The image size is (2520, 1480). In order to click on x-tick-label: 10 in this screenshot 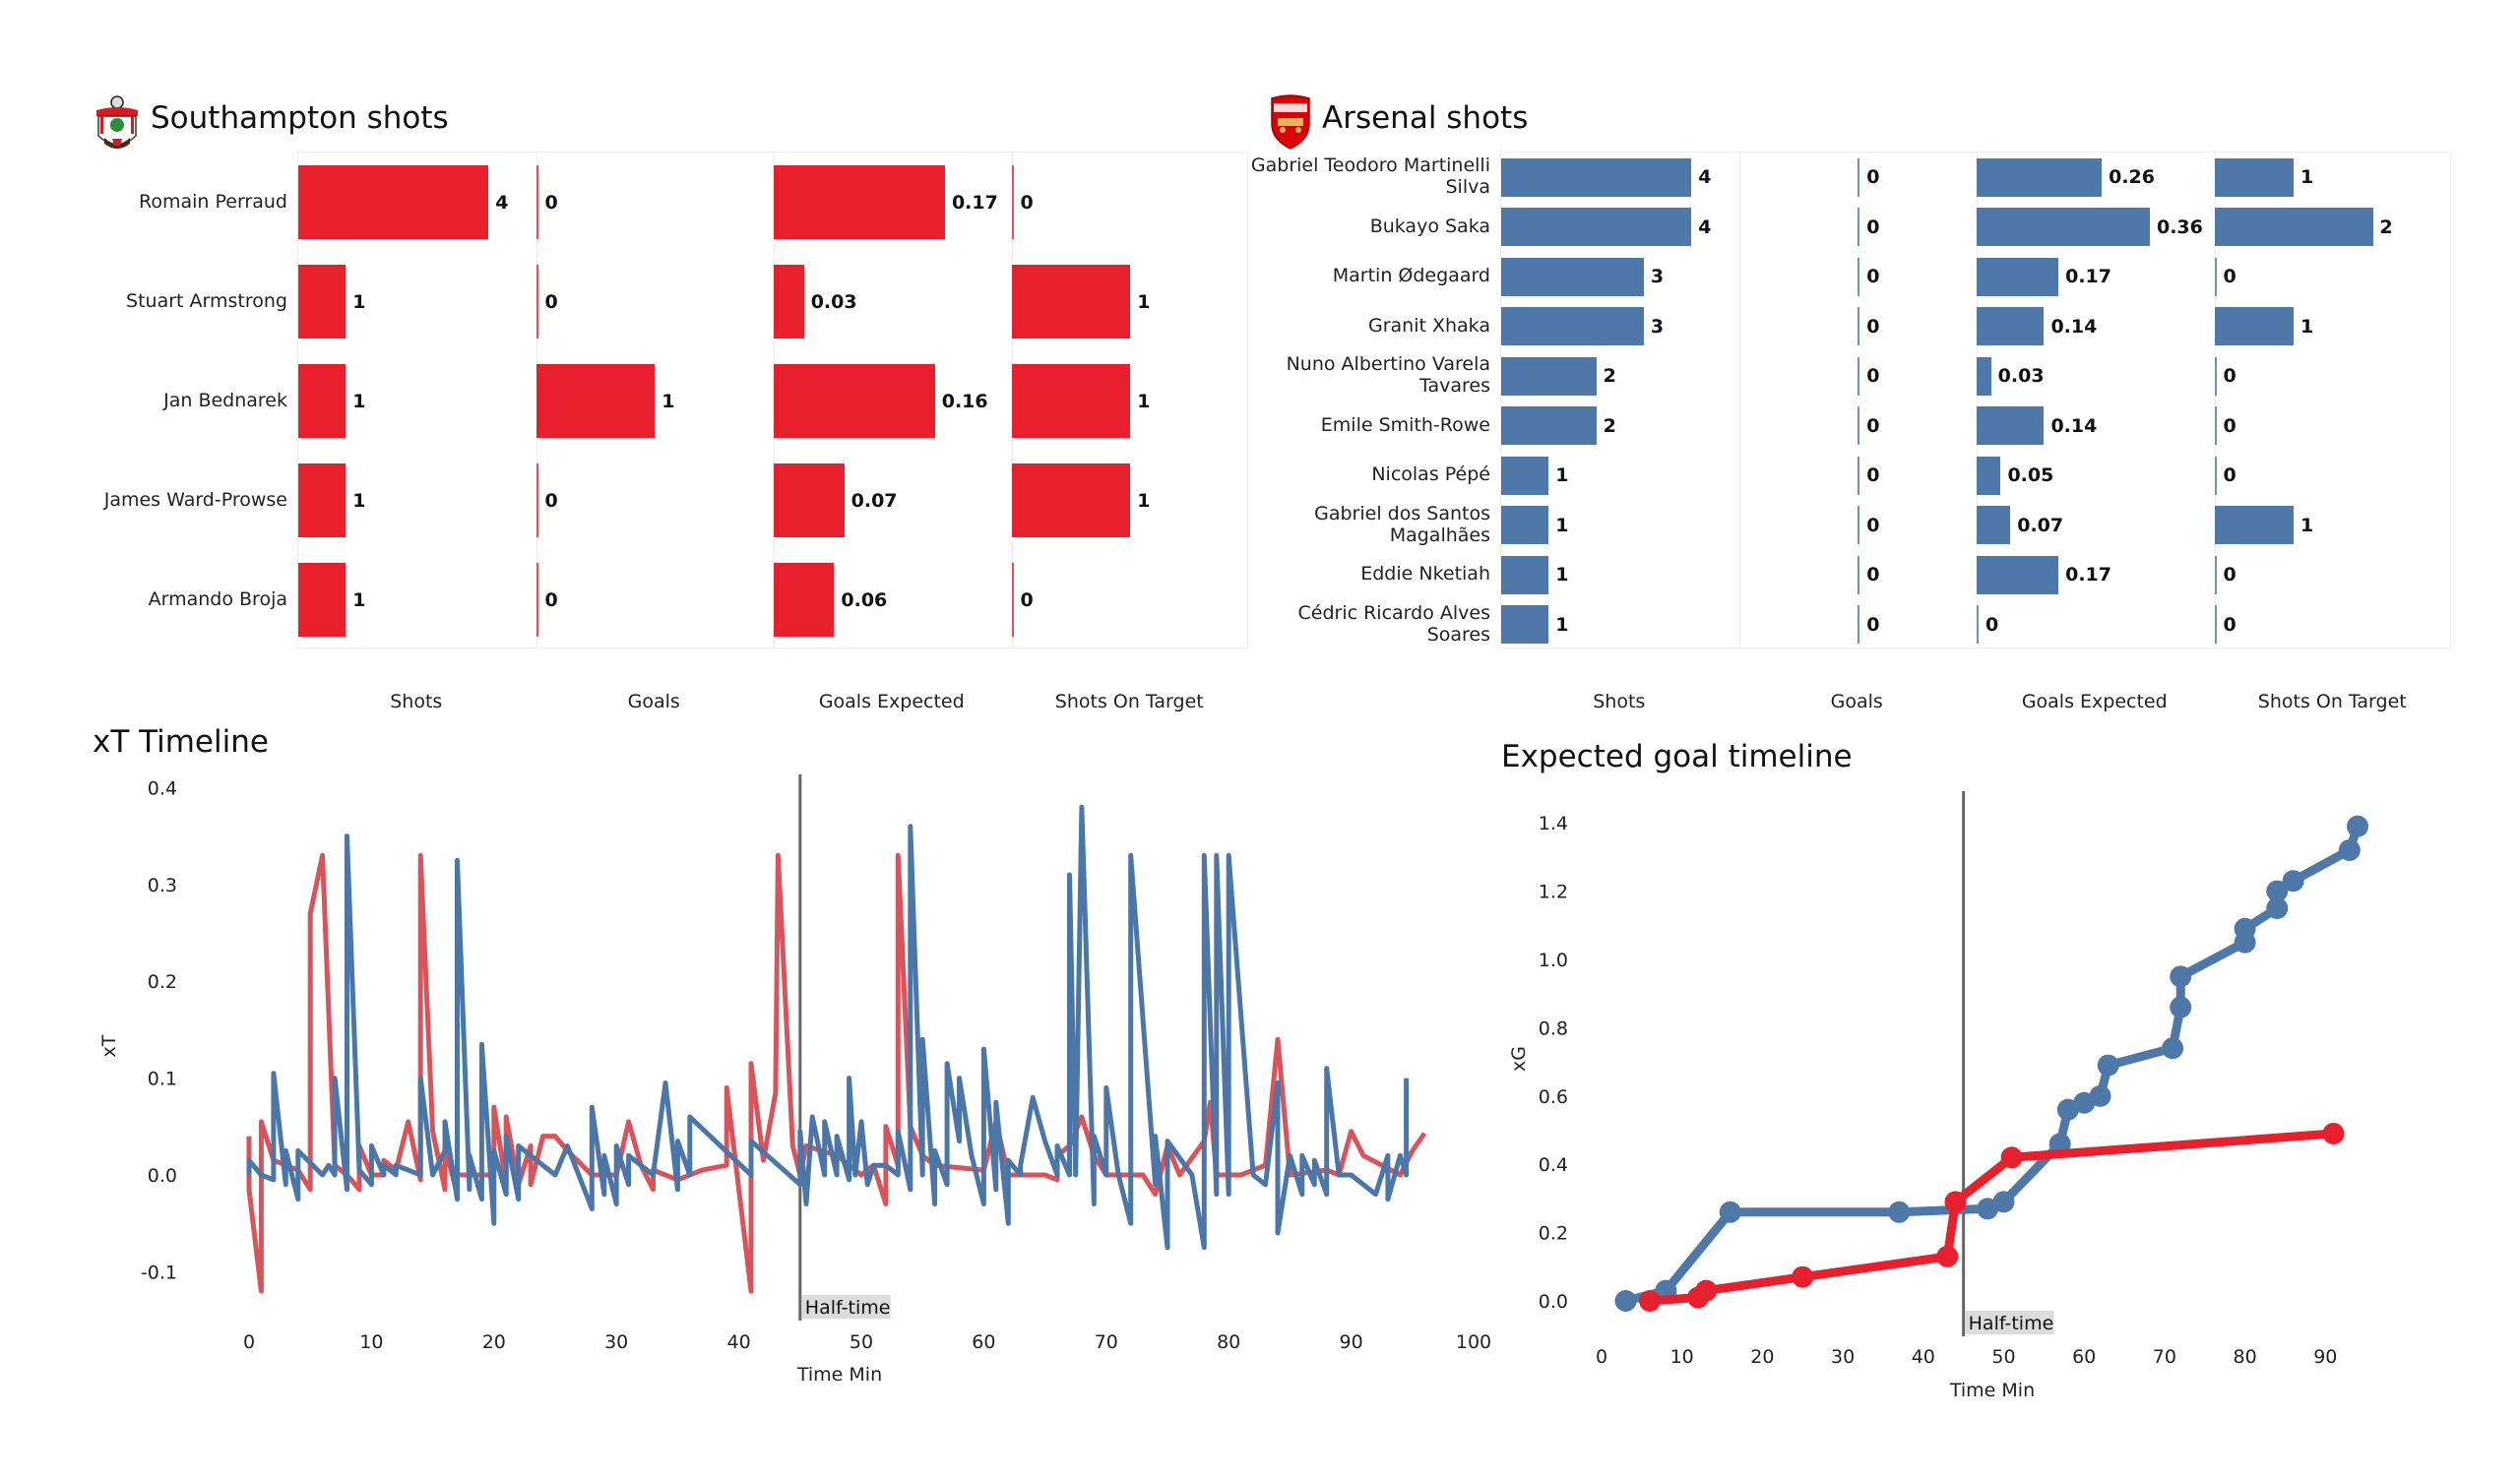, I will do `click(371, 1342)`.